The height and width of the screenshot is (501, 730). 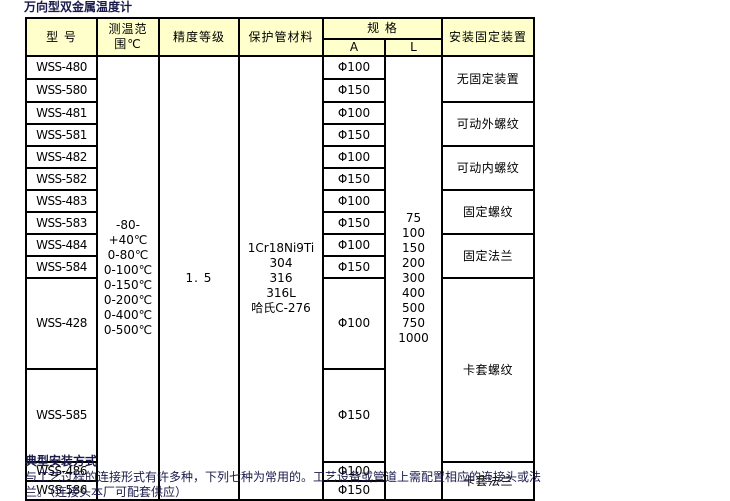 I want to click on footer-line-2: 兰。（连接头本厂可配套供应）, so click(x=106, y=492).